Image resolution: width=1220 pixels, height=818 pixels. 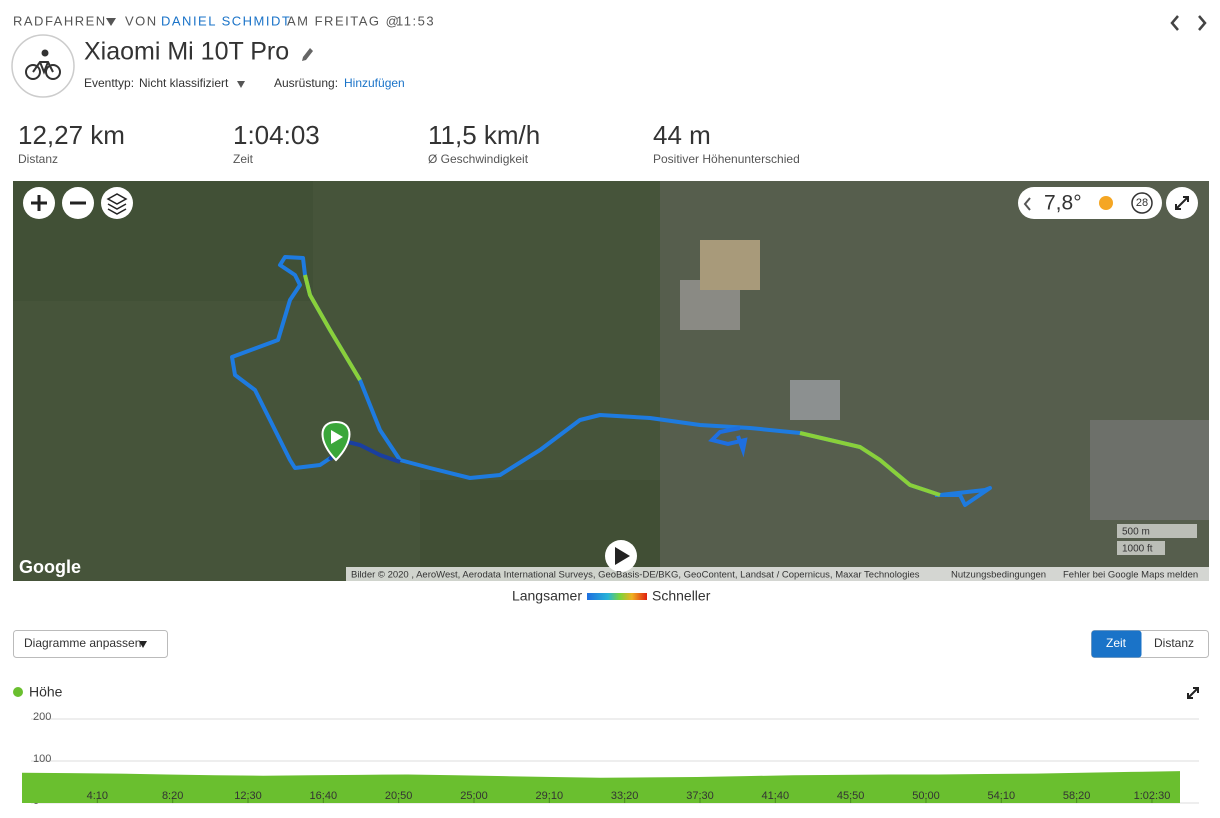 I want to click on x-tick-label: 29:10, so click(x=550, y=796).